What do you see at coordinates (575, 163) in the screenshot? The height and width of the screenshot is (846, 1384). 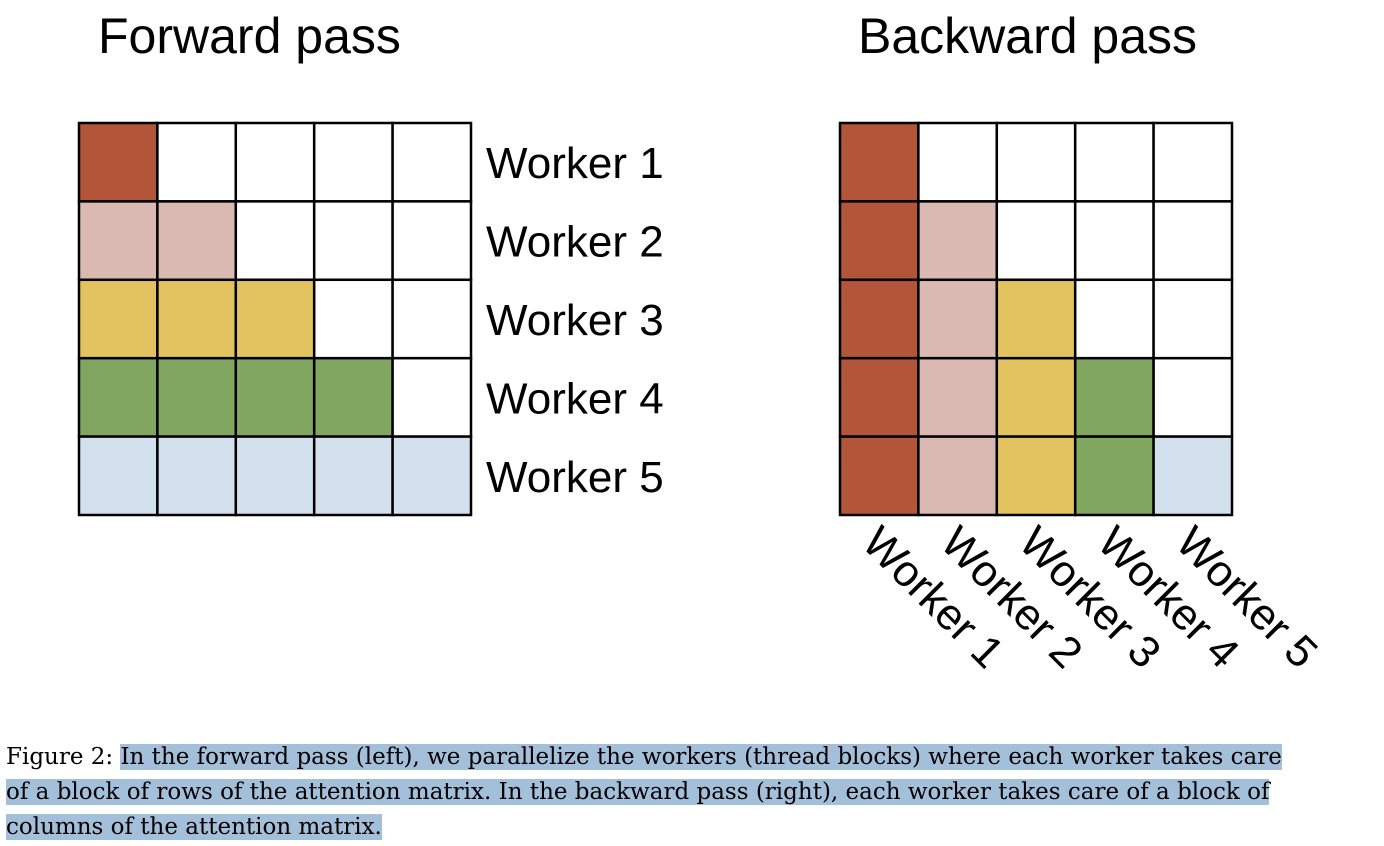 I see `forward-row-label-1: Worker 1` at bounding box center [575, 163].